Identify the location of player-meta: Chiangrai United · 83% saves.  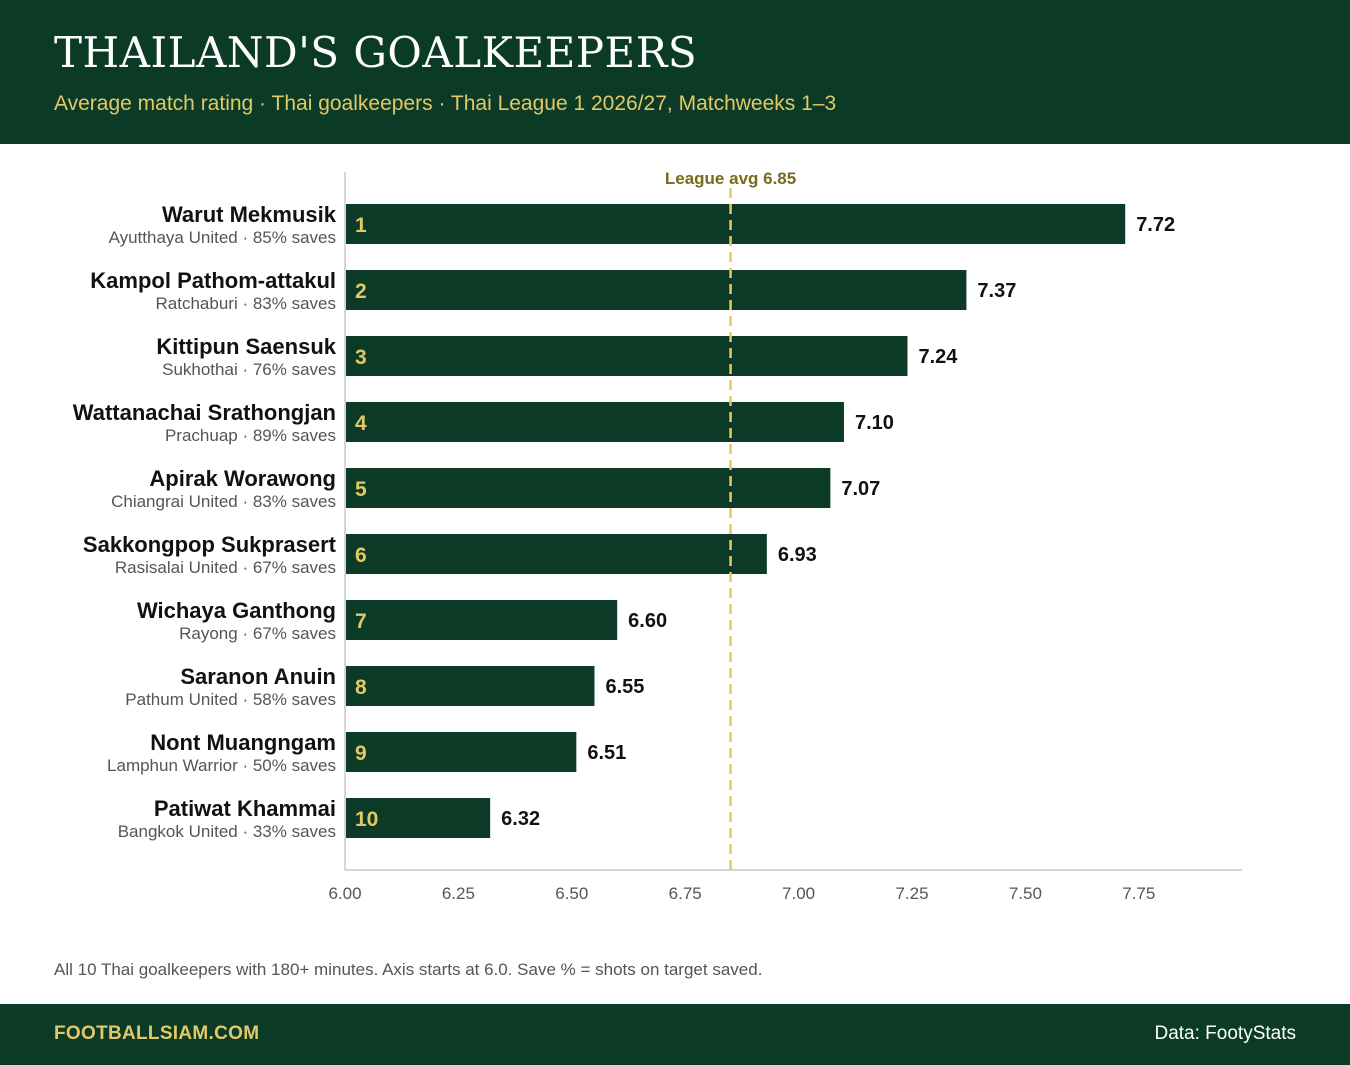
(223, 501).